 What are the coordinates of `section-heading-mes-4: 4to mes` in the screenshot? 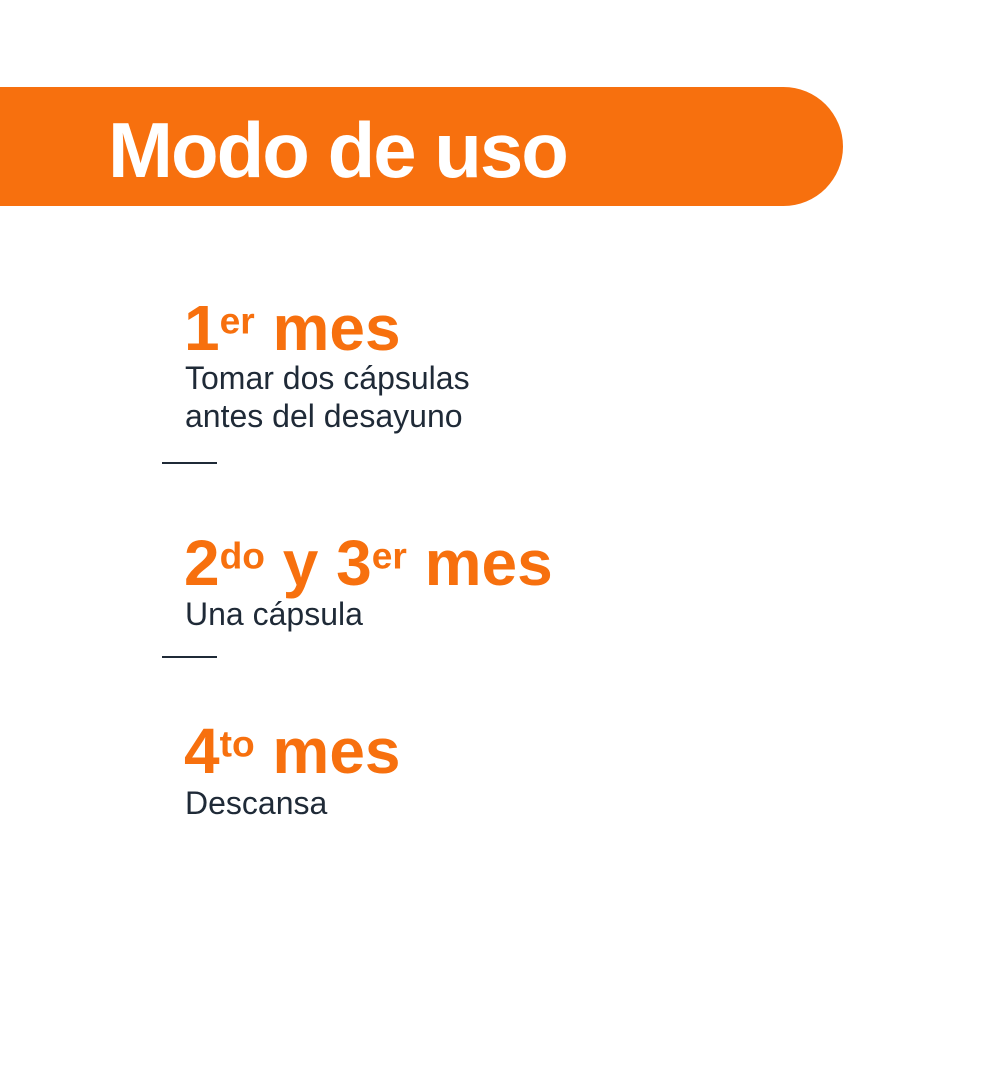 It's located at (292, 751).